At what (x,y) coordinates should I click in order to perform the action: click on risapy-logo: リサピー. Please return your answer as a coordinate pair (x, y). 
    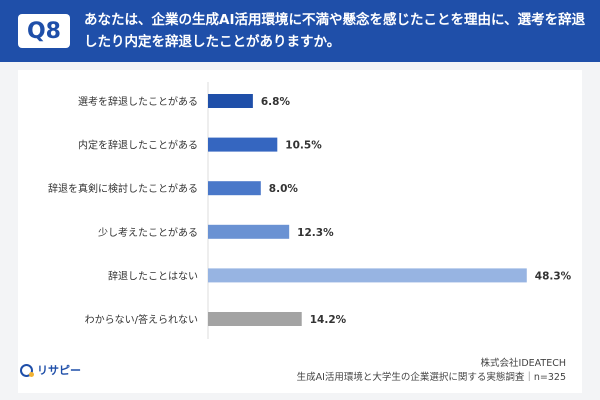
    Looking at the image, I should click on (50, 370).